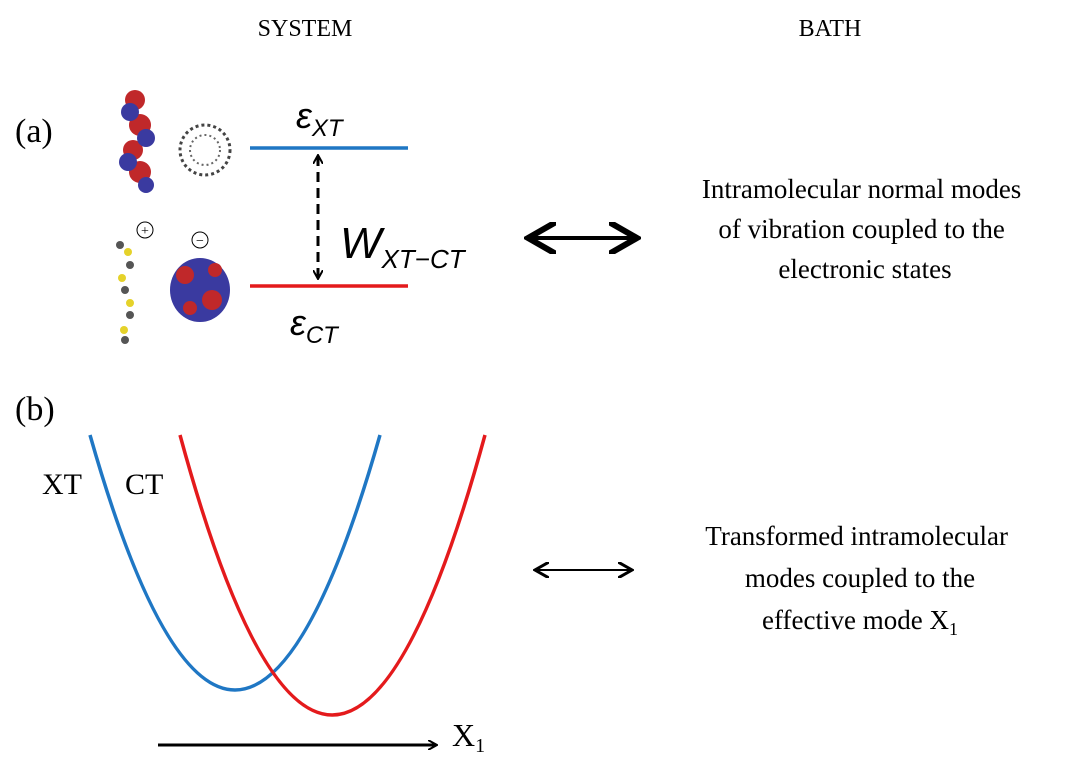 Image resolution: width=1082 pixels, height=757 pixels. I want to click on level-ct-label: εCT, so click(315, 325).